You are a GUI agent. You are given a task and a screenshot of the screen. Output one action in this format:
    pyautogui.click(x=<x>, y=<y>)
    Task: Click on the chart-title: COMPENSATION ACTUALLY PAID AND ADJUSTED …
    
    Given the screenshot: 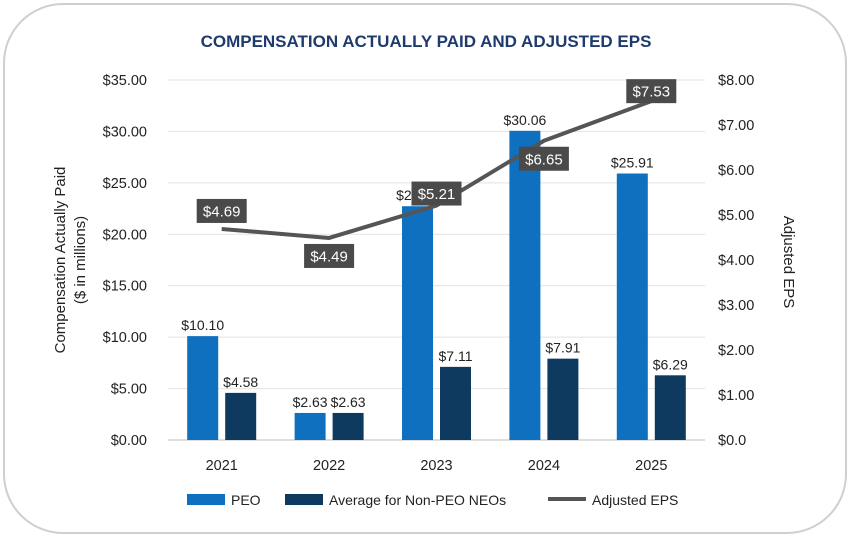 What is the action you would take?
    pyautogui.click(x=426, y=41)
    